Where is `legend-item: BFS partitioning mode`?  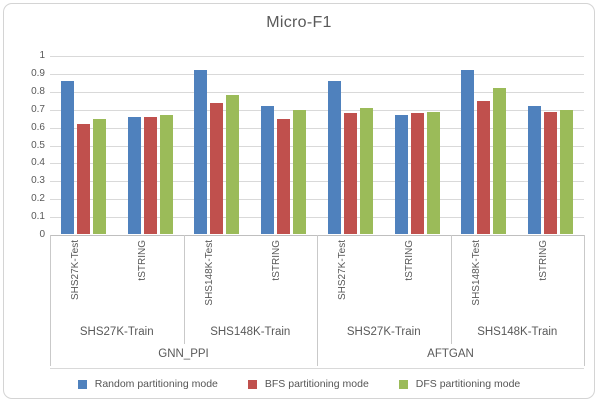
legend-item: BFS partitioning mode is located at coordinates (308, 384).